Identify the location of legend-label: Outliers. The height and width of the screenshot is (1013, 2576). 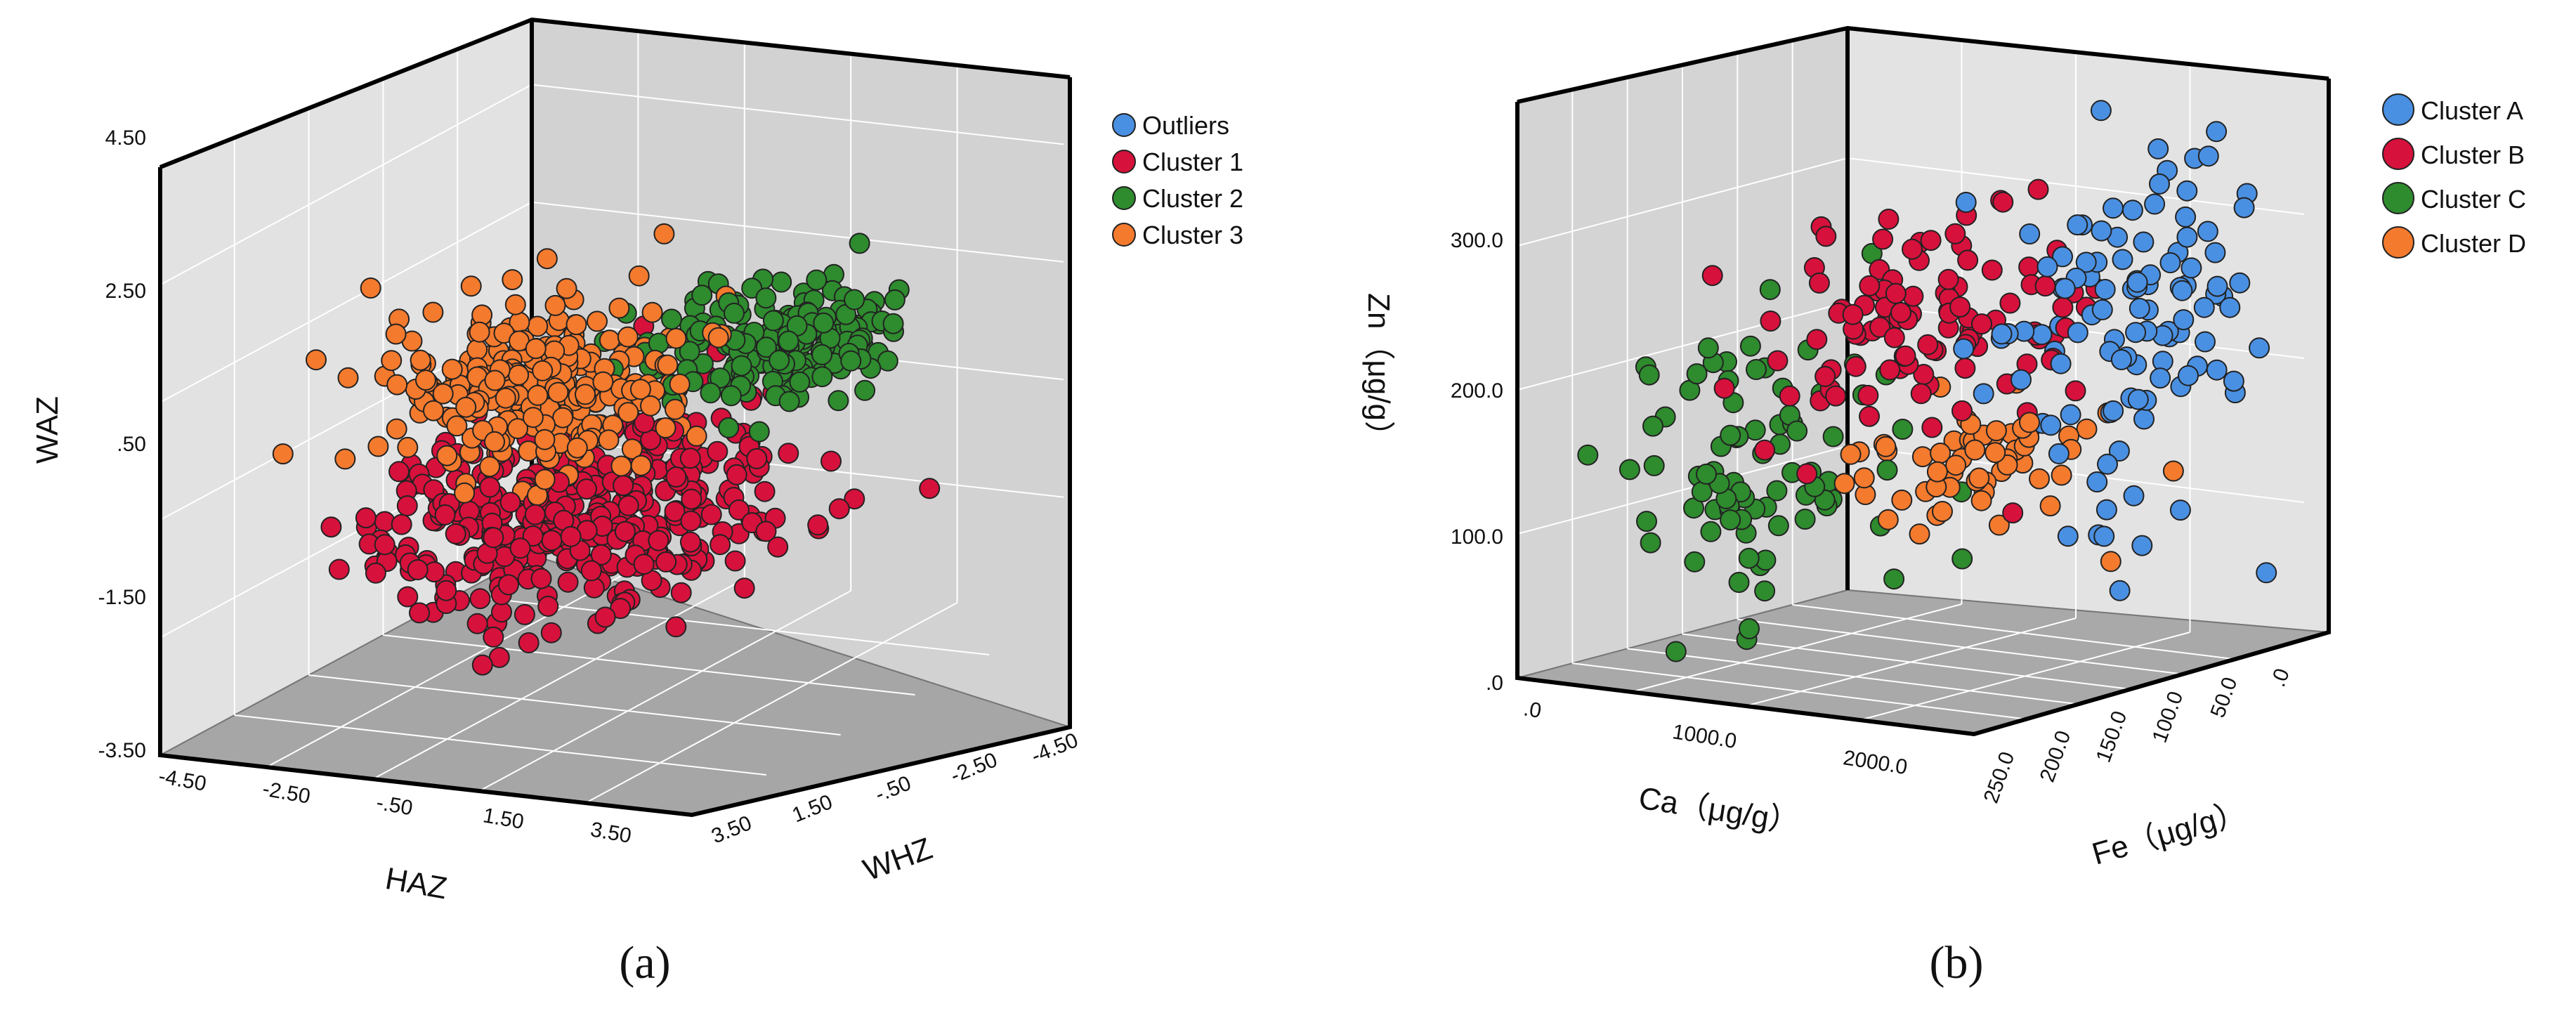
(1185, 125).